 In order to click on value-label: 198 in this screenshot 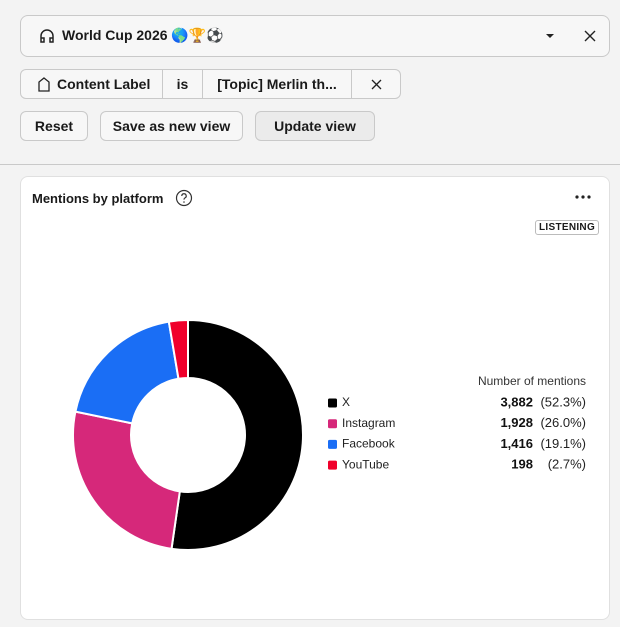, I will do `click(522, 464)`.